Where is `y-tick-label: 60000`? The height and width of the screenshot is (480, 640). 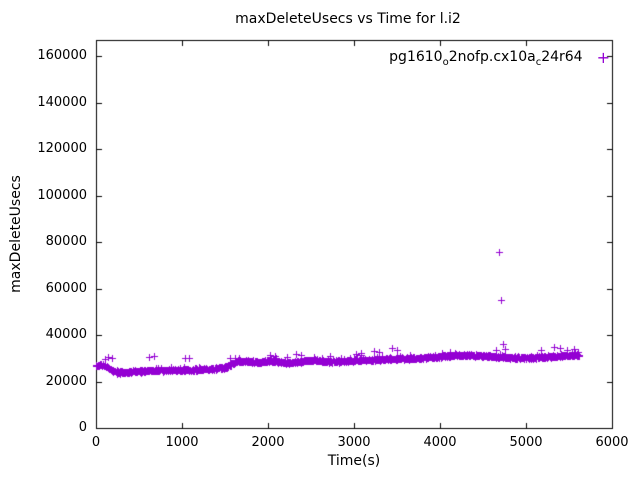
y-tick-label: 60000 is located at coordinates (66, 288).